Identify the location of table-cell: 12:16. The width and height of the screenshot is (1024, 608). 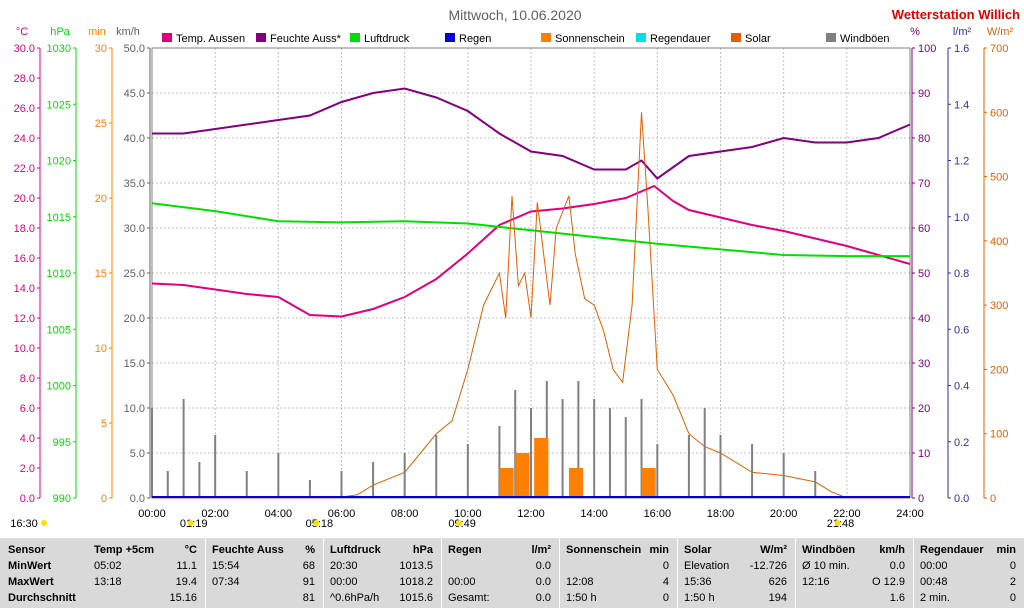
(816, 582).